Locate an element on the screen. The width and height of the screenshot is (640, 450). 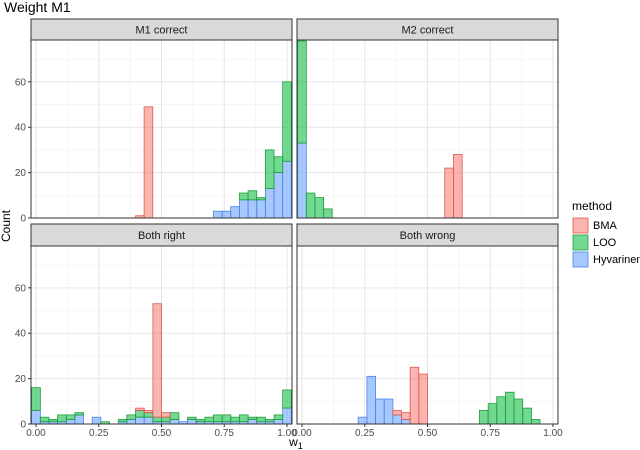
legend-label: LOO is located at coordinates (605, 243).